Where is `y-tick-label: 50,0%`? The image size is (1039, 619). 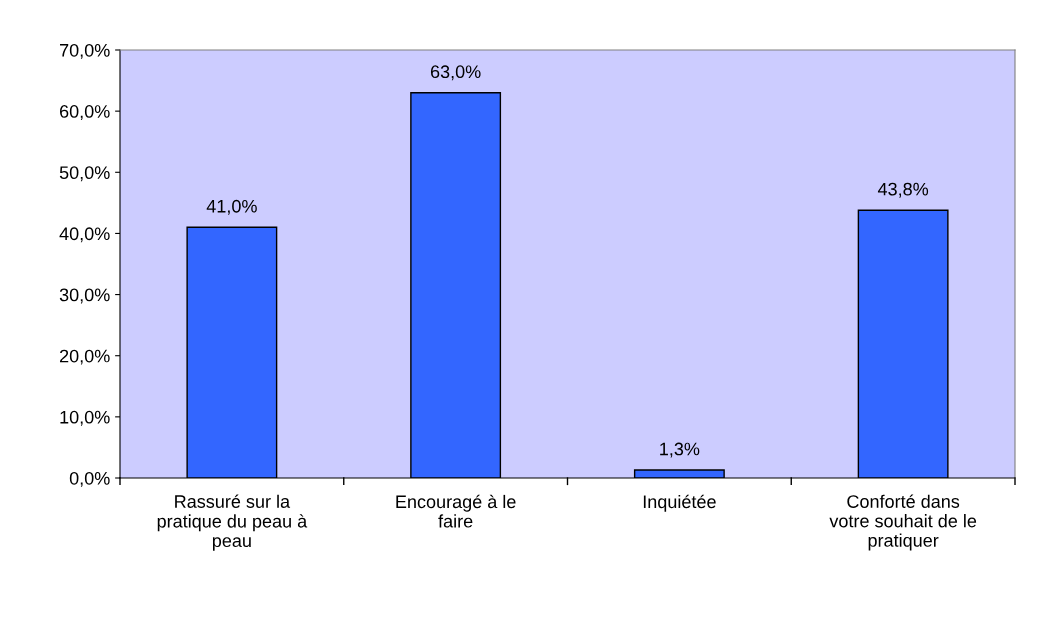
y-tick-label: 50,0% is located at coordinates (84, 174).